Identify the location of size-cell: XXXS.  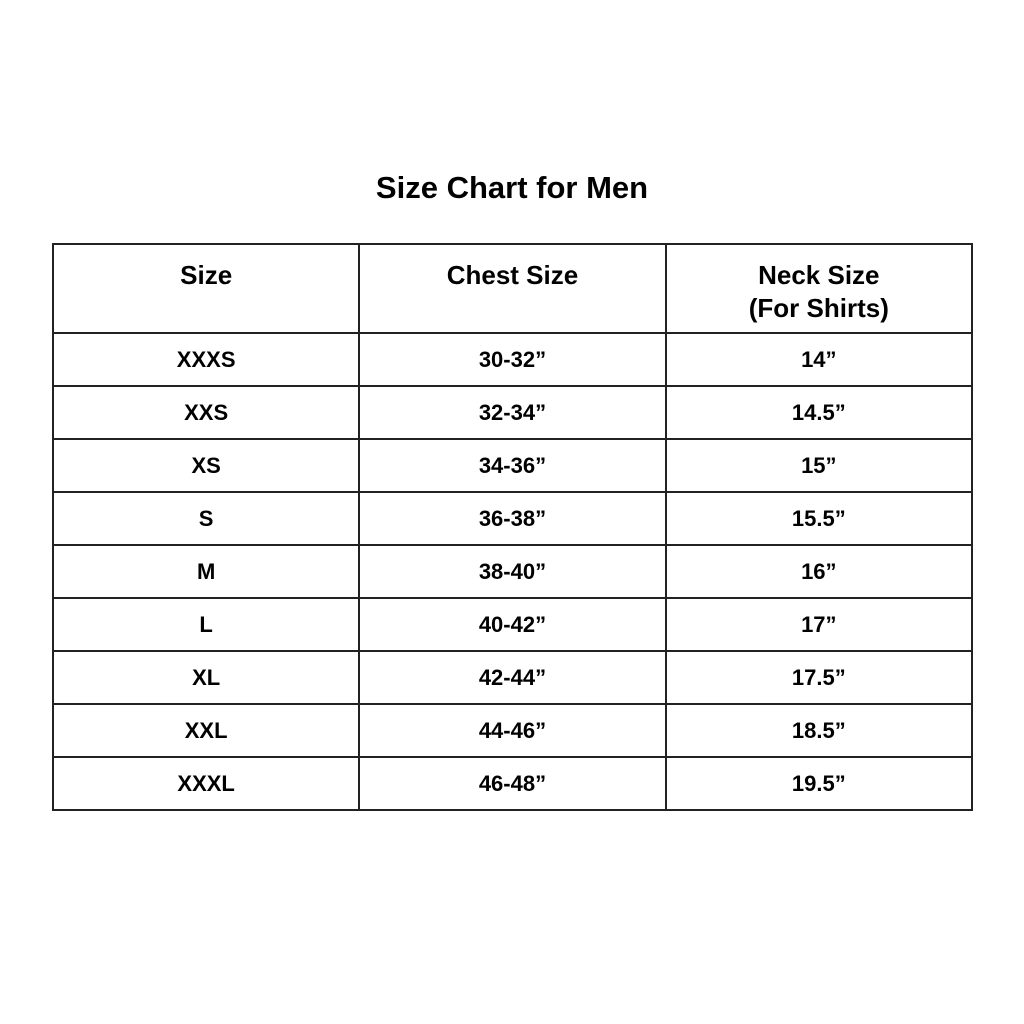
(206, 359).